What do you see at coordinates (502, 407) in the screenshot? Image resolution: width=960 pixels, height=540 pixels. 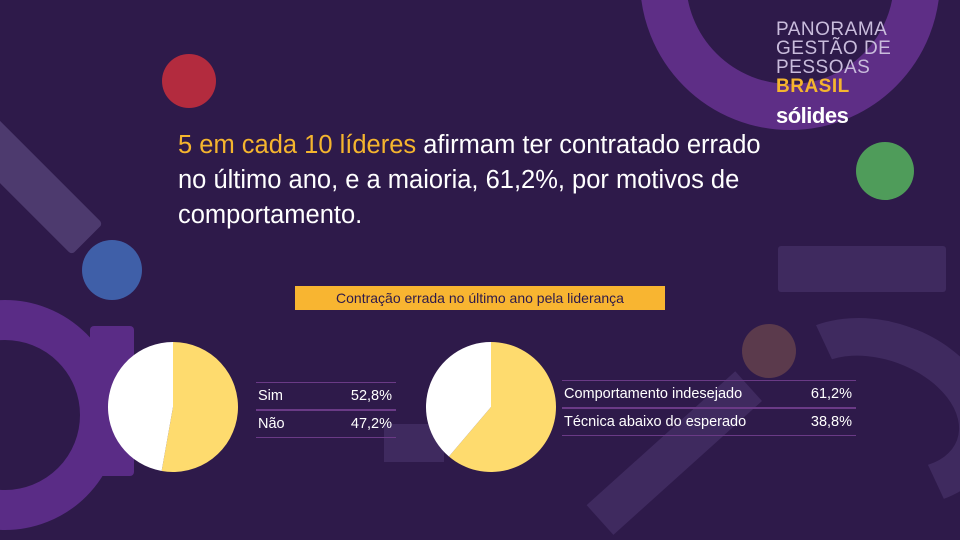 I see `pie-slice-comportamento` at bounding box center [502, 407].